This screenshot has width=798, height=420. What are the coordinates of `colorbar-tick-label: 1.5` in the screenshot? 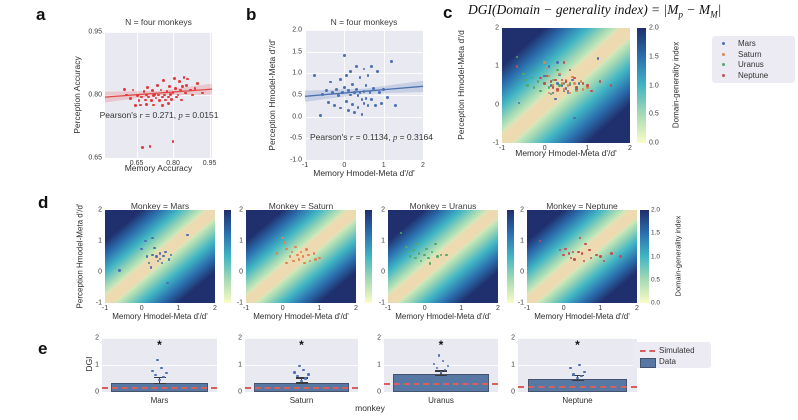 It's located at (654, 57).